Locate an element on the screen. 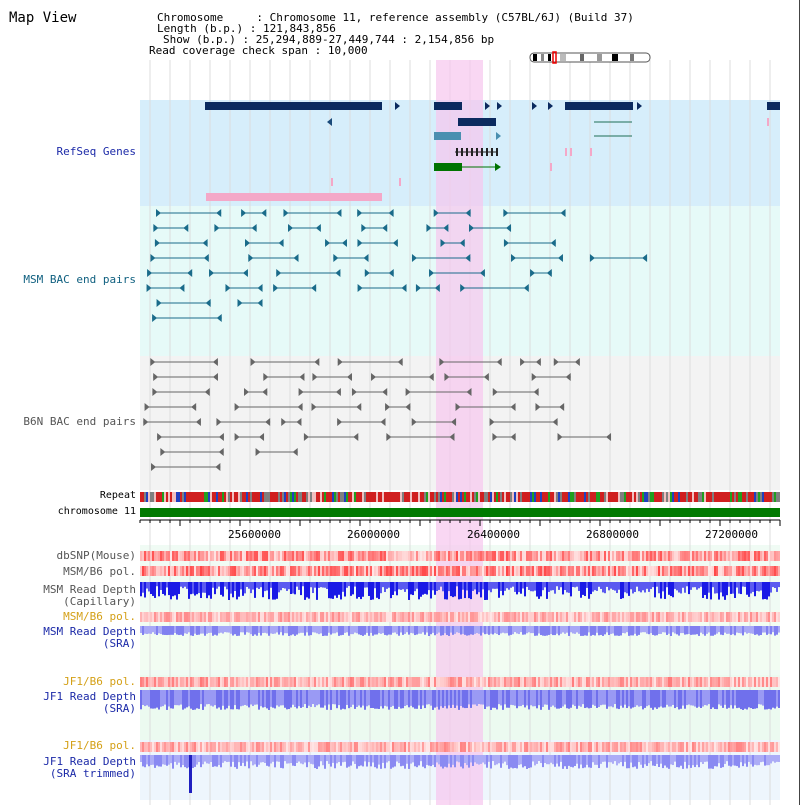 The width and height of the screenshot is (800, 805). track-label-msm-b6-pol-1: MSM/B6 pol. is located at coordinates (99, 571).